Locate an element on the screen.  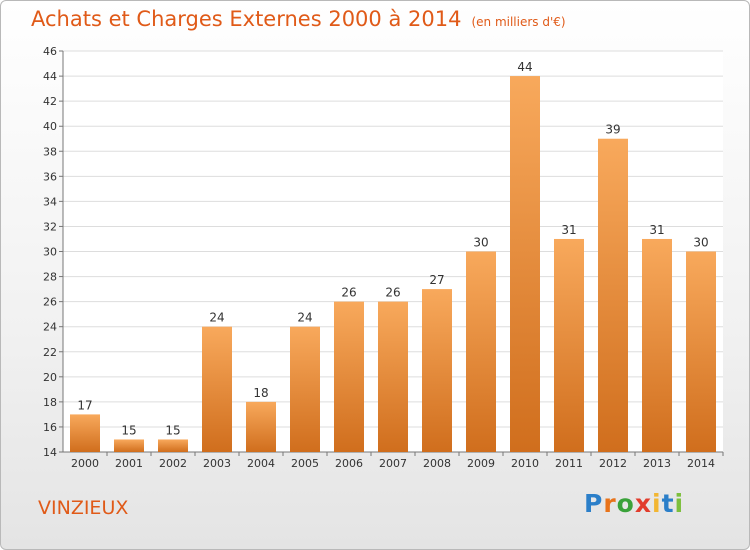
logo-letter: x is located at coordinates (643, 503).